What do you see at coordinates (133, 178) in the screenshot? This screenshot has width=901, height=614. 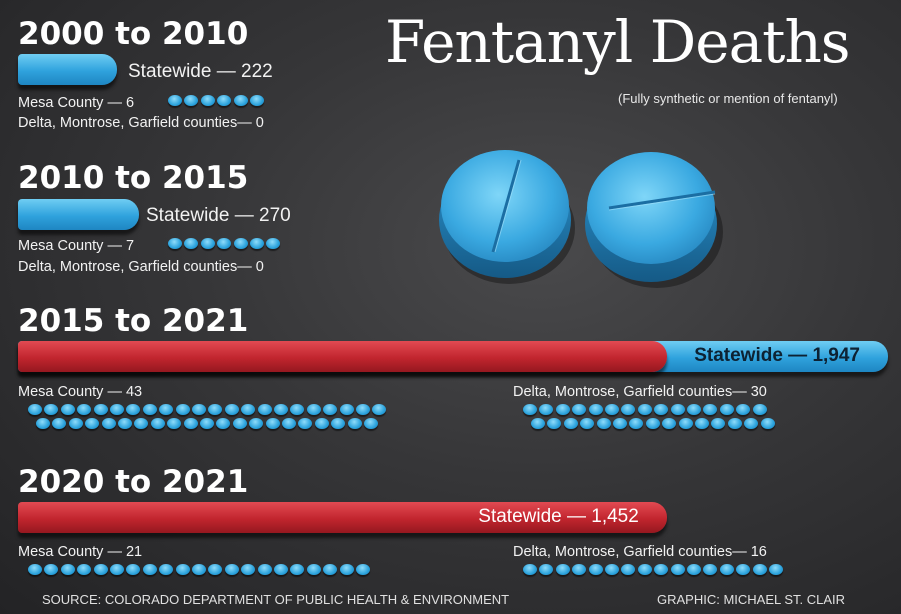 I see `period-heading: 2010 to 2015` at bounding box center [133, 178].